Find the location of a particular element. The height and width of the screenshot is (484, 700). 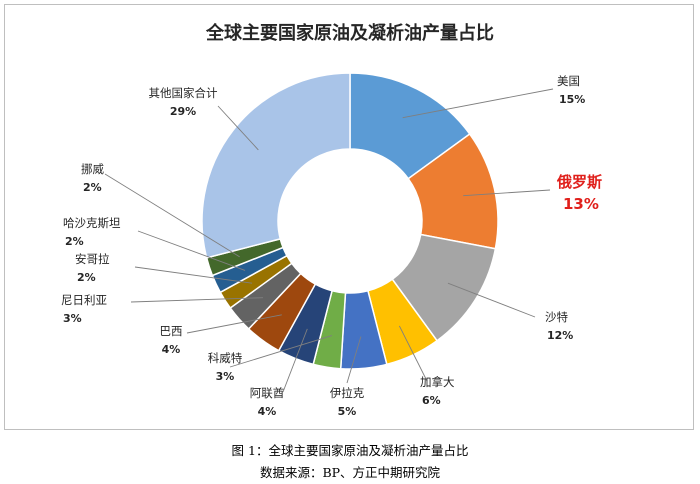

caption-figure-title: 图 1：全球主要国家原油及凝析油产量占比 is located at coordinates (350, 450).